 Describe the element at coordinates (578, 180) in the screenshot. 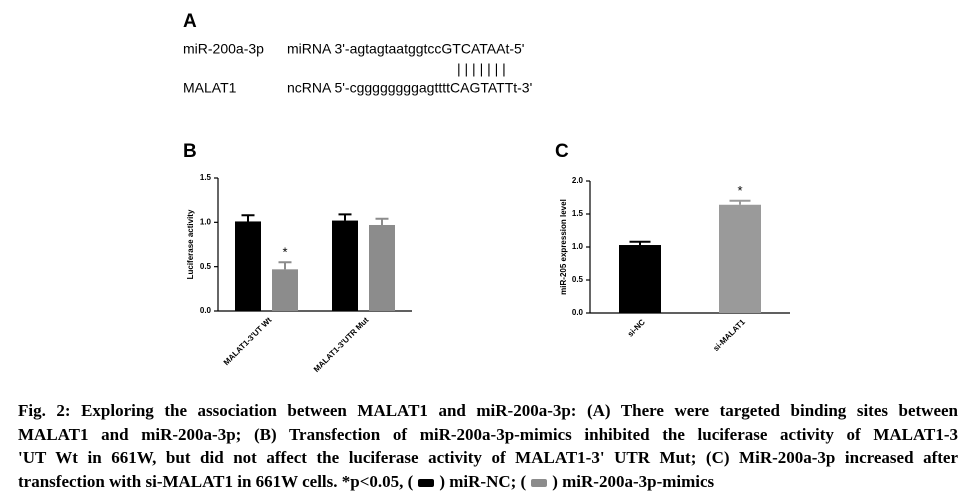

I see `y-tick-label: 2.0` at that location.